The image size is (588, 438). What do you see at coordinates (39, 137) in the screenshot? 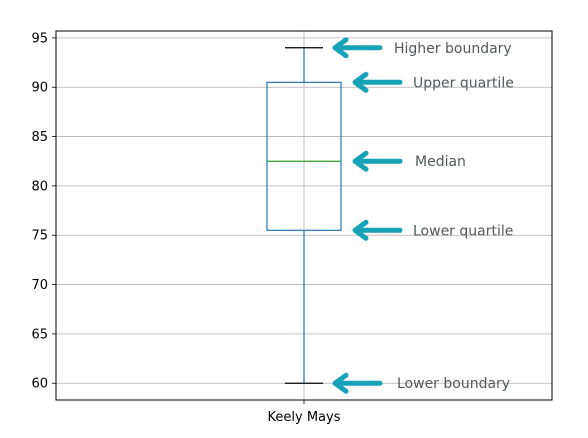
I see `y-tick-label-85: 85` at bounding box center [39, 137].